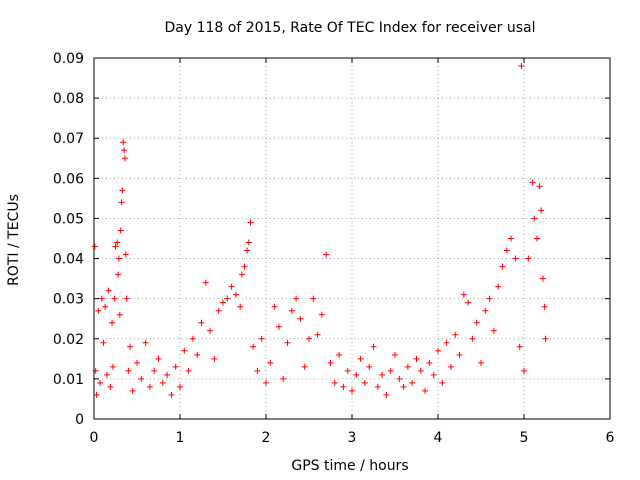 Image resolution: width=640 pixels, height=480 pixels. What do you see at coordinates (68, 239) in the screenshot?
I see `y-tick-labels: 0 0.01 0.02 0.03 0.04 0.05 0.06 0.07 0.08 0.09` at bounding box center [68, 239].